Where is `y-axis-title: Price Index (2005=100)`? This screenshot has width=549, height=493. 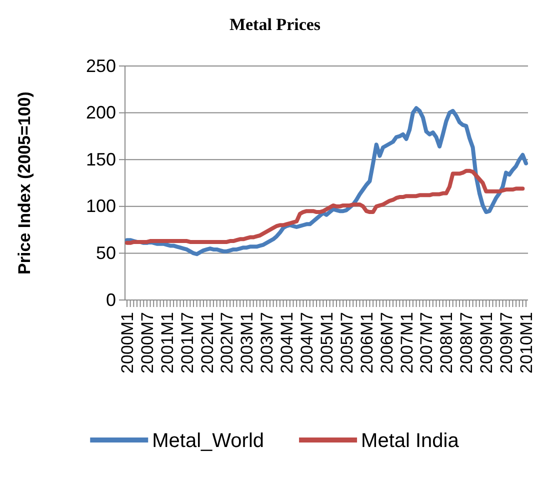
y-axis-title: Price Index (2005=100) is located at coordinates (24, 183).